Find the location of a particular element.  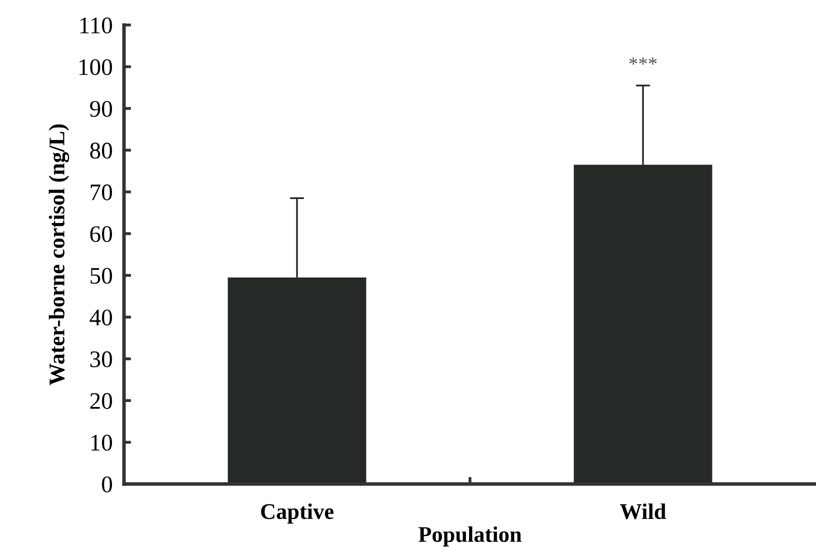

y-tick-label: 80 is located at coordinates (101, 150).